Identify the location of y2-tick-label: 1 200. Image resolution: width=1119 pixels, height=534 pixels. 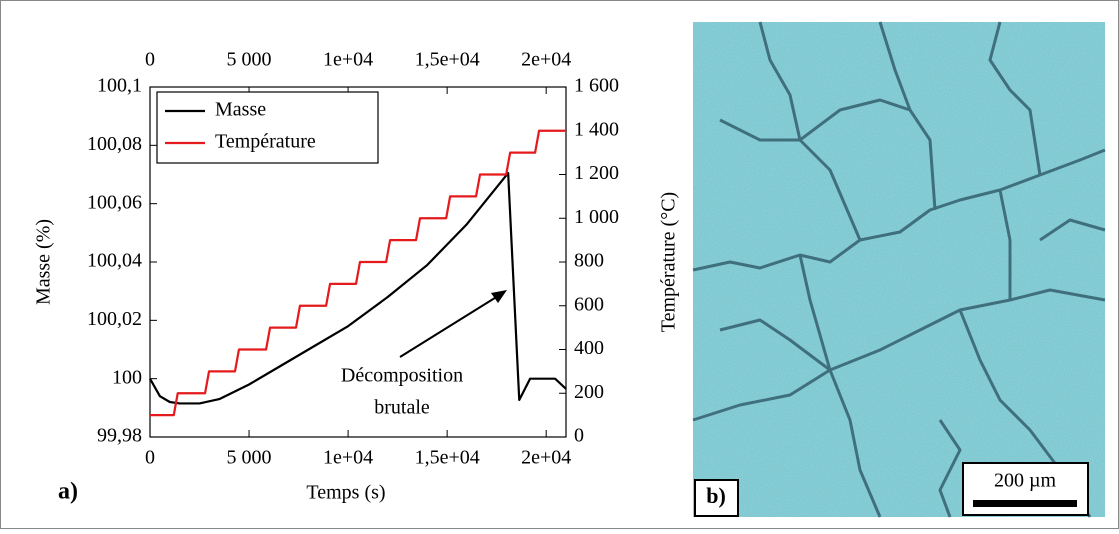
(596, 173).